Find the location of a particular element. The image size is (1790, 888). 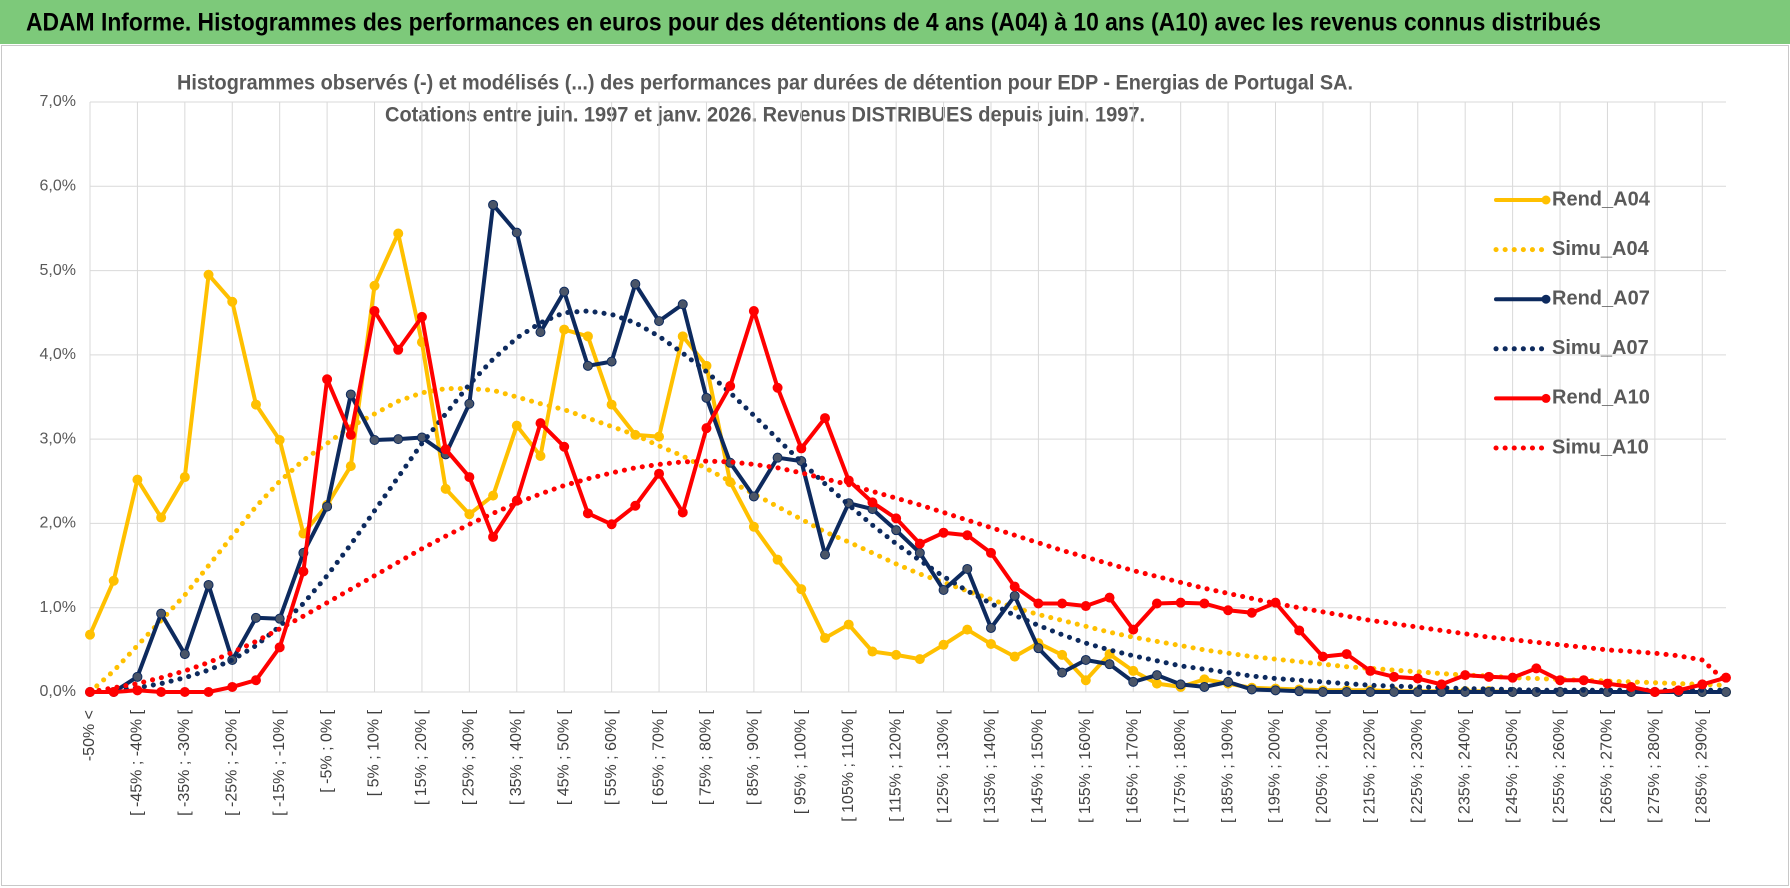

x-tick-label: [ 65% ; 70% [ is located at coordinates (658, 757).